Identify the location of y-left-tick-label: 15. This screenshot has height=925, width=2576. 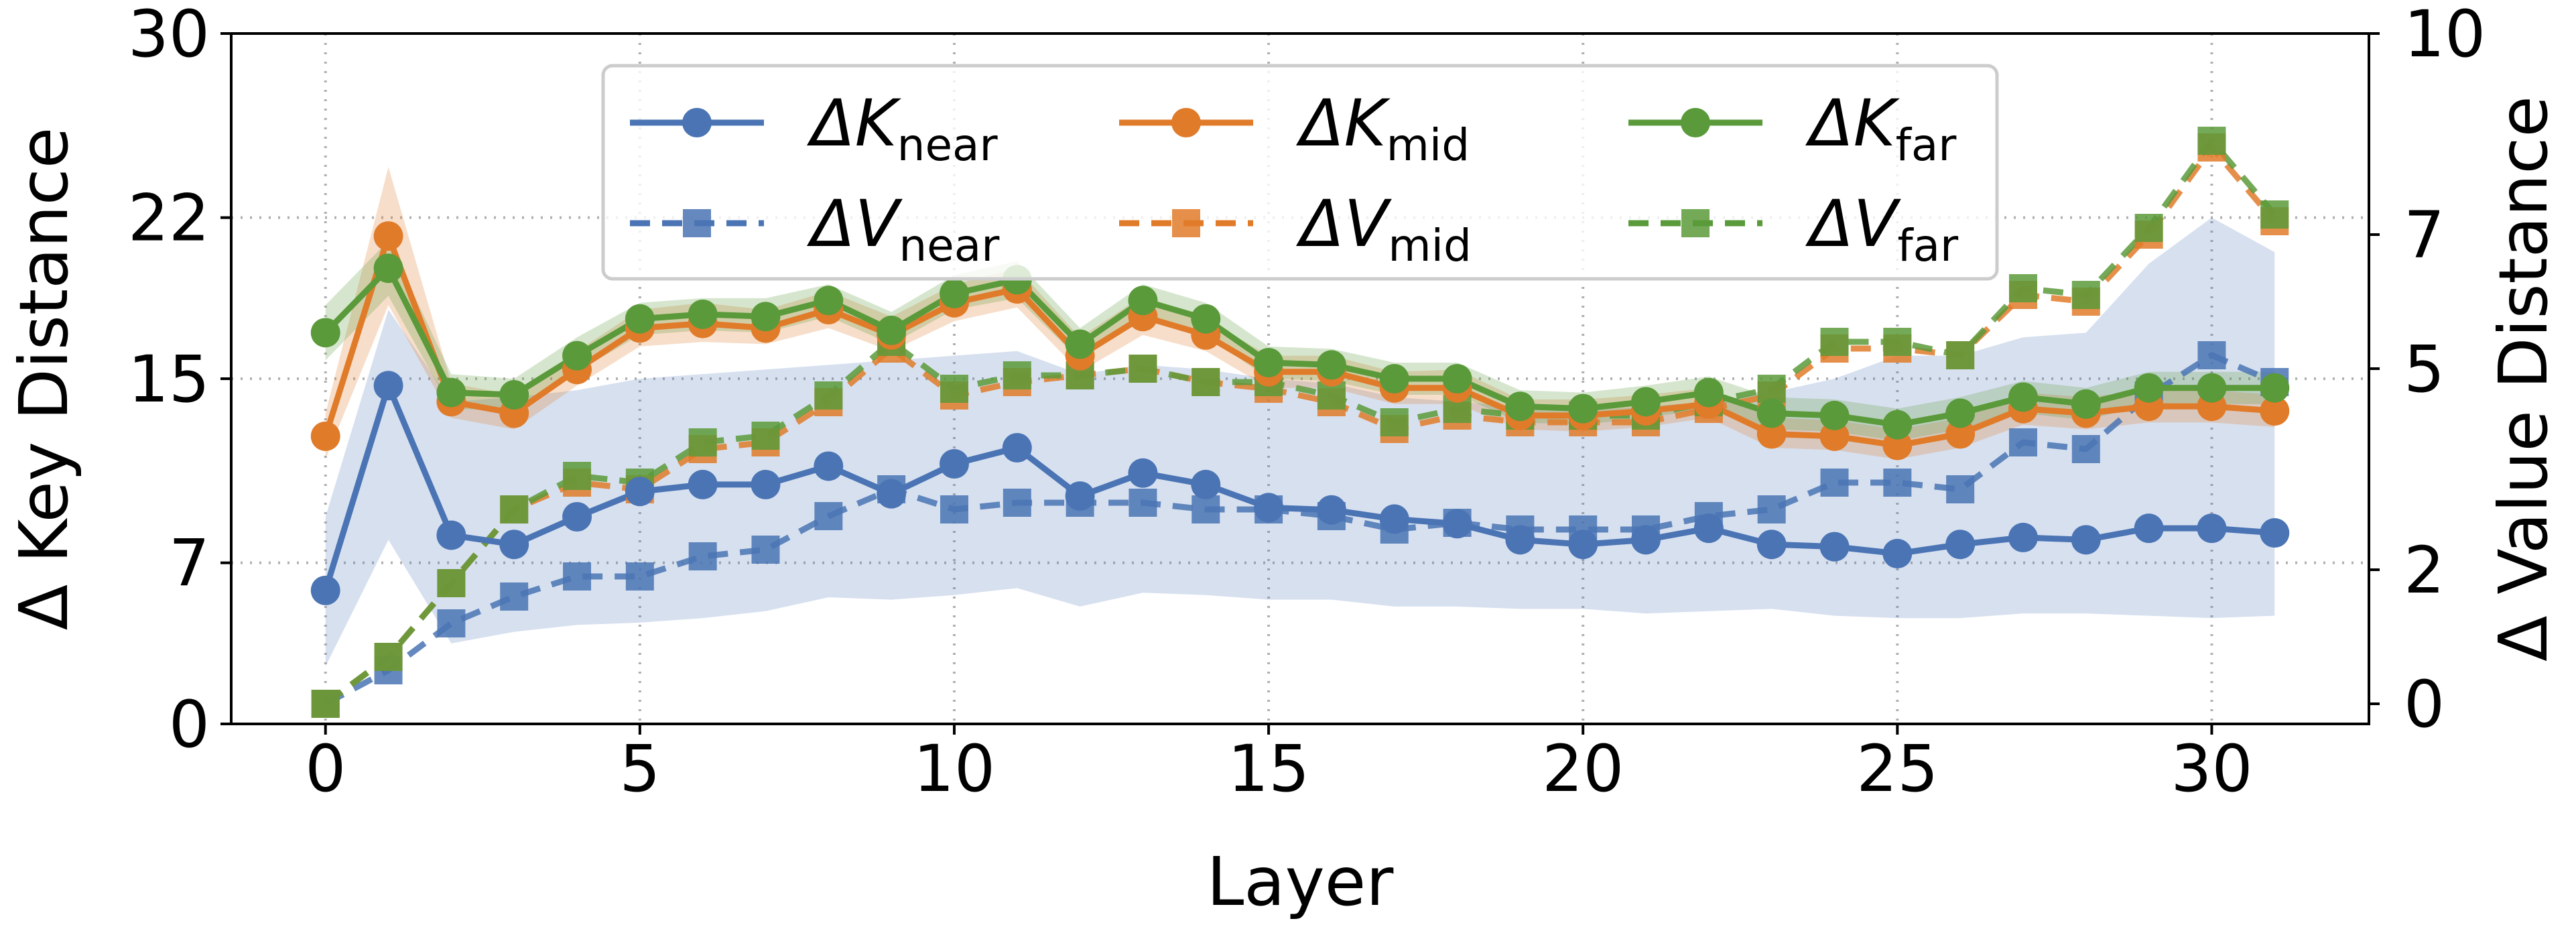
(169, 379).